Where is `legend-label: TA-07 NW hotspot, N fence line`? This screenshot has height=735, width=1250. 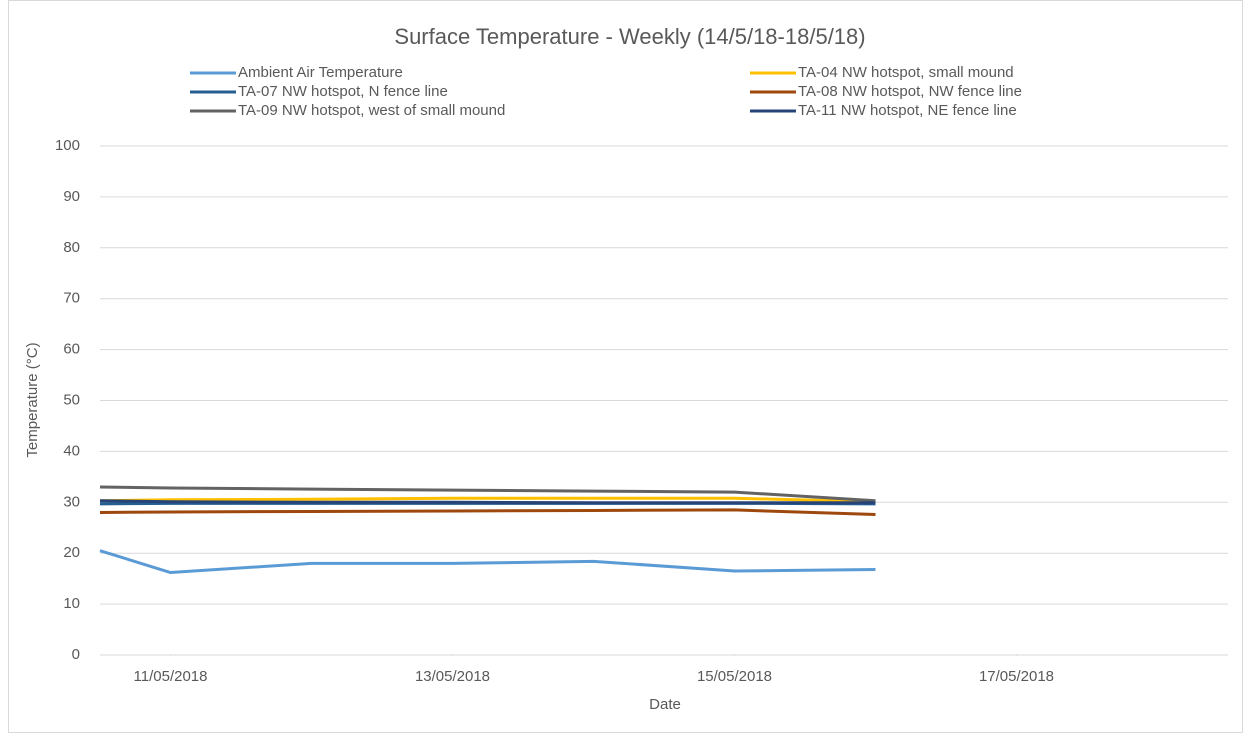
legend-label: TA-07 NW hotspot, N fence line is located at coordinates (343, 91).